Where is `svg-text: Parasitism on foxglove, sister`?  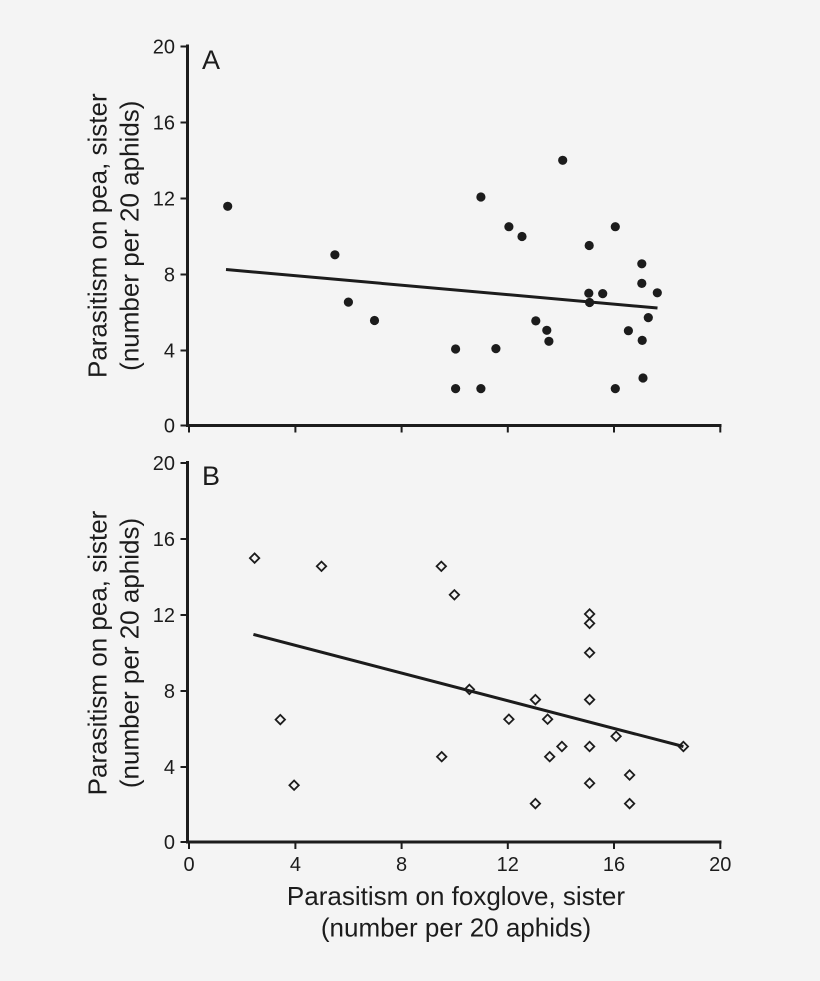
svg-text: Parasitism on foxglove, sister is located at coordinates (456, 896).